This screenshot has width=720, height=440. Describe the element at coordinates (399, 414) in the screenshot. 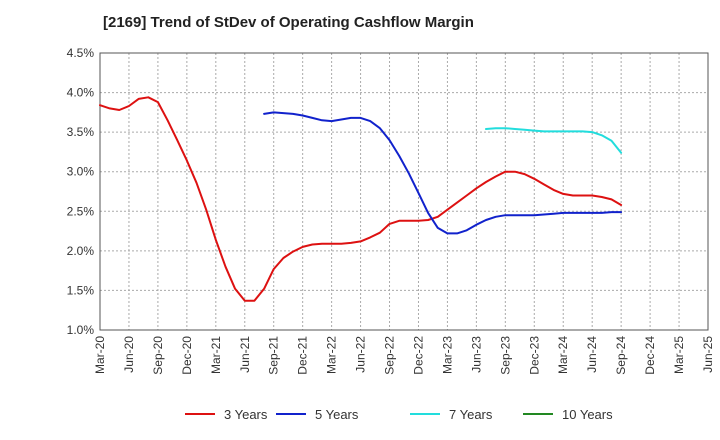

I see `legend: 3 Years 5 Years 7 Years 10 Years` at that location.